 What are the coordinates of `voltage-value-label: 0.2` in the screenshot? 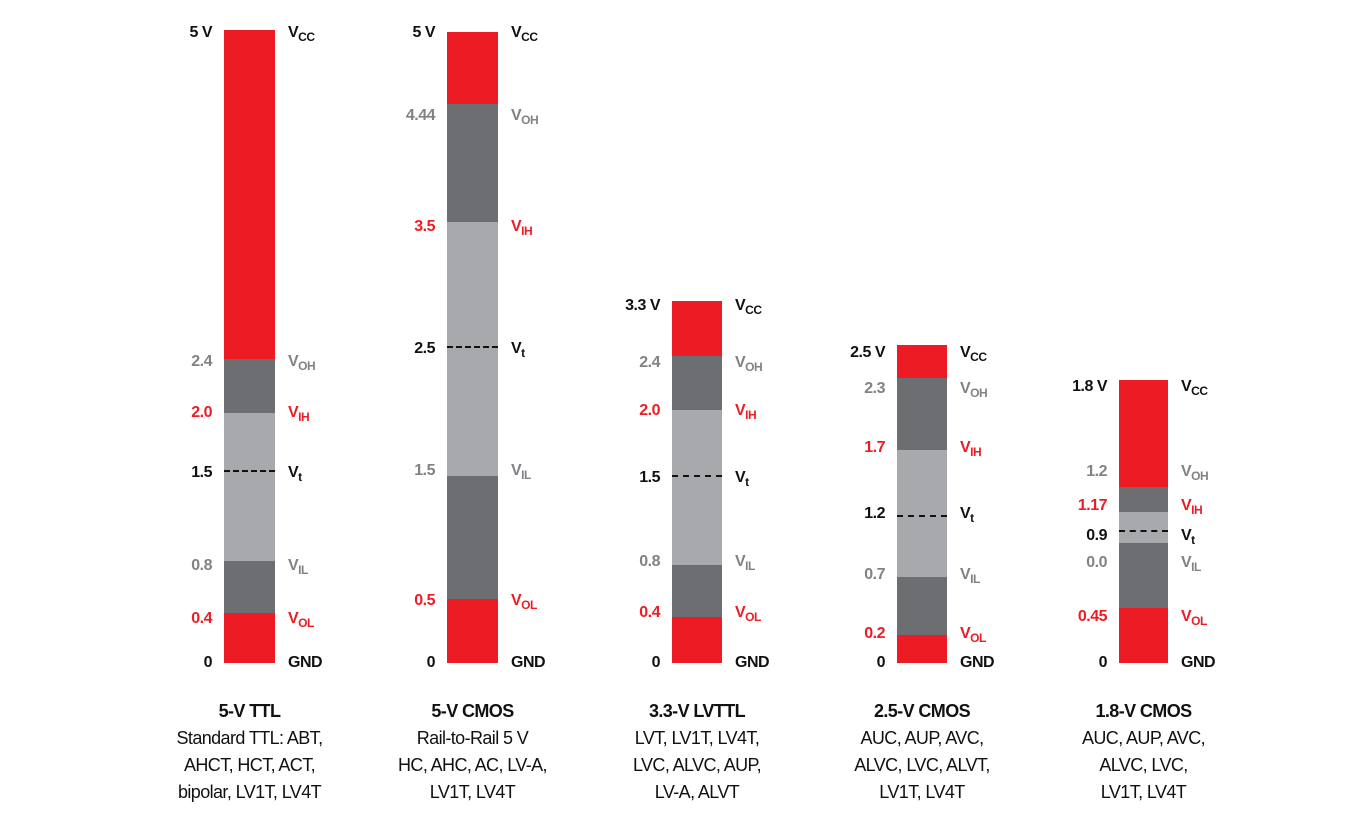 It's located at (874, 633).